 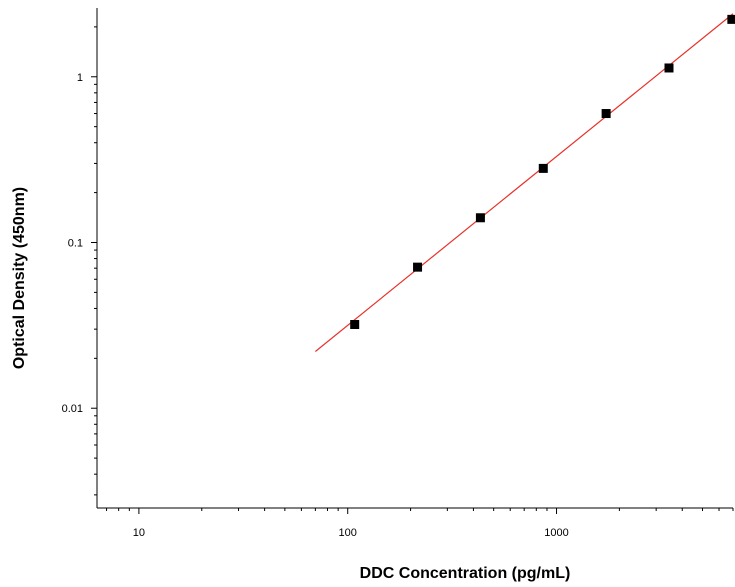 I want to click on x-tick-label: 1000, so click(x=556, y=533).